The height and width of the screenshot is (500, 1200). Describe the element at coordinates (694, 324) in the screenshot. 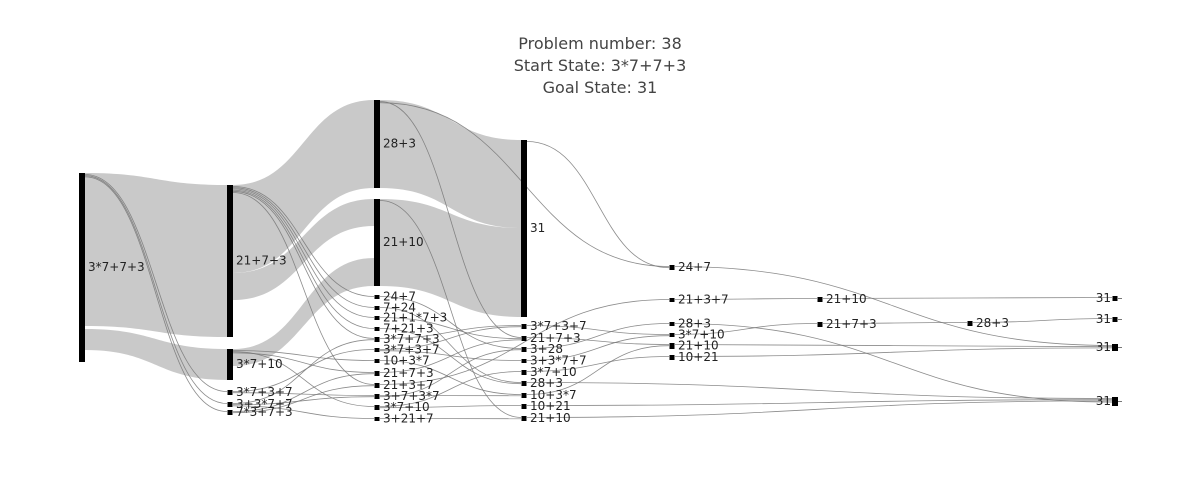

I see `sankey-node-label: 28+3` at that location.